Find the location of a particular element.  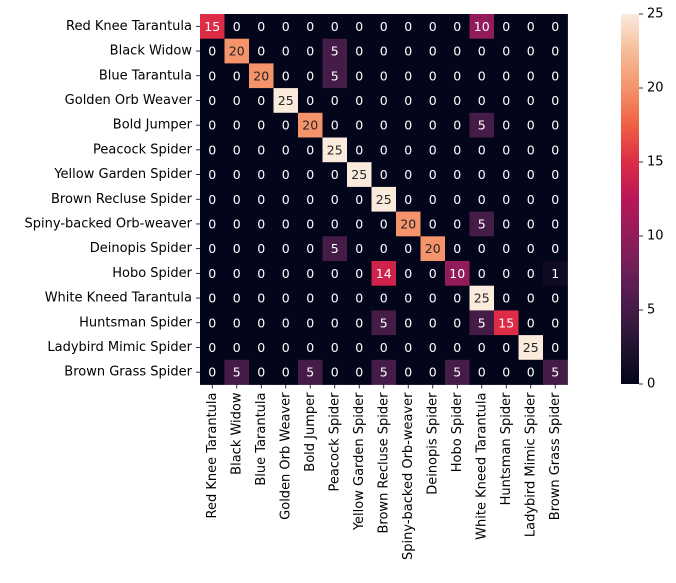

x-tick-label: Spiny-backed Orb-weaver is located at coordinates (408, 476).